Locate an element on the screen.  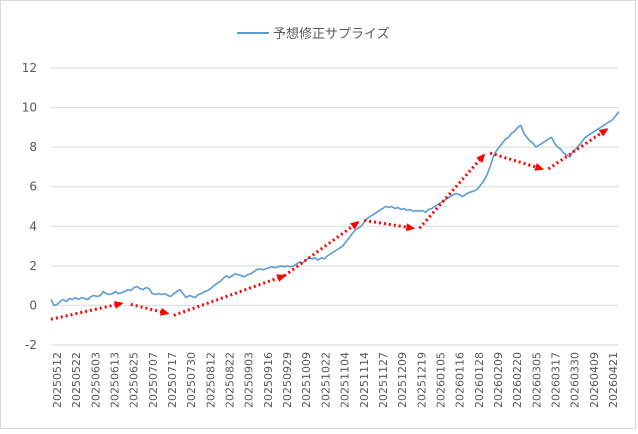
x-tick-label: 20250707 is located at coordinates (153, 380).